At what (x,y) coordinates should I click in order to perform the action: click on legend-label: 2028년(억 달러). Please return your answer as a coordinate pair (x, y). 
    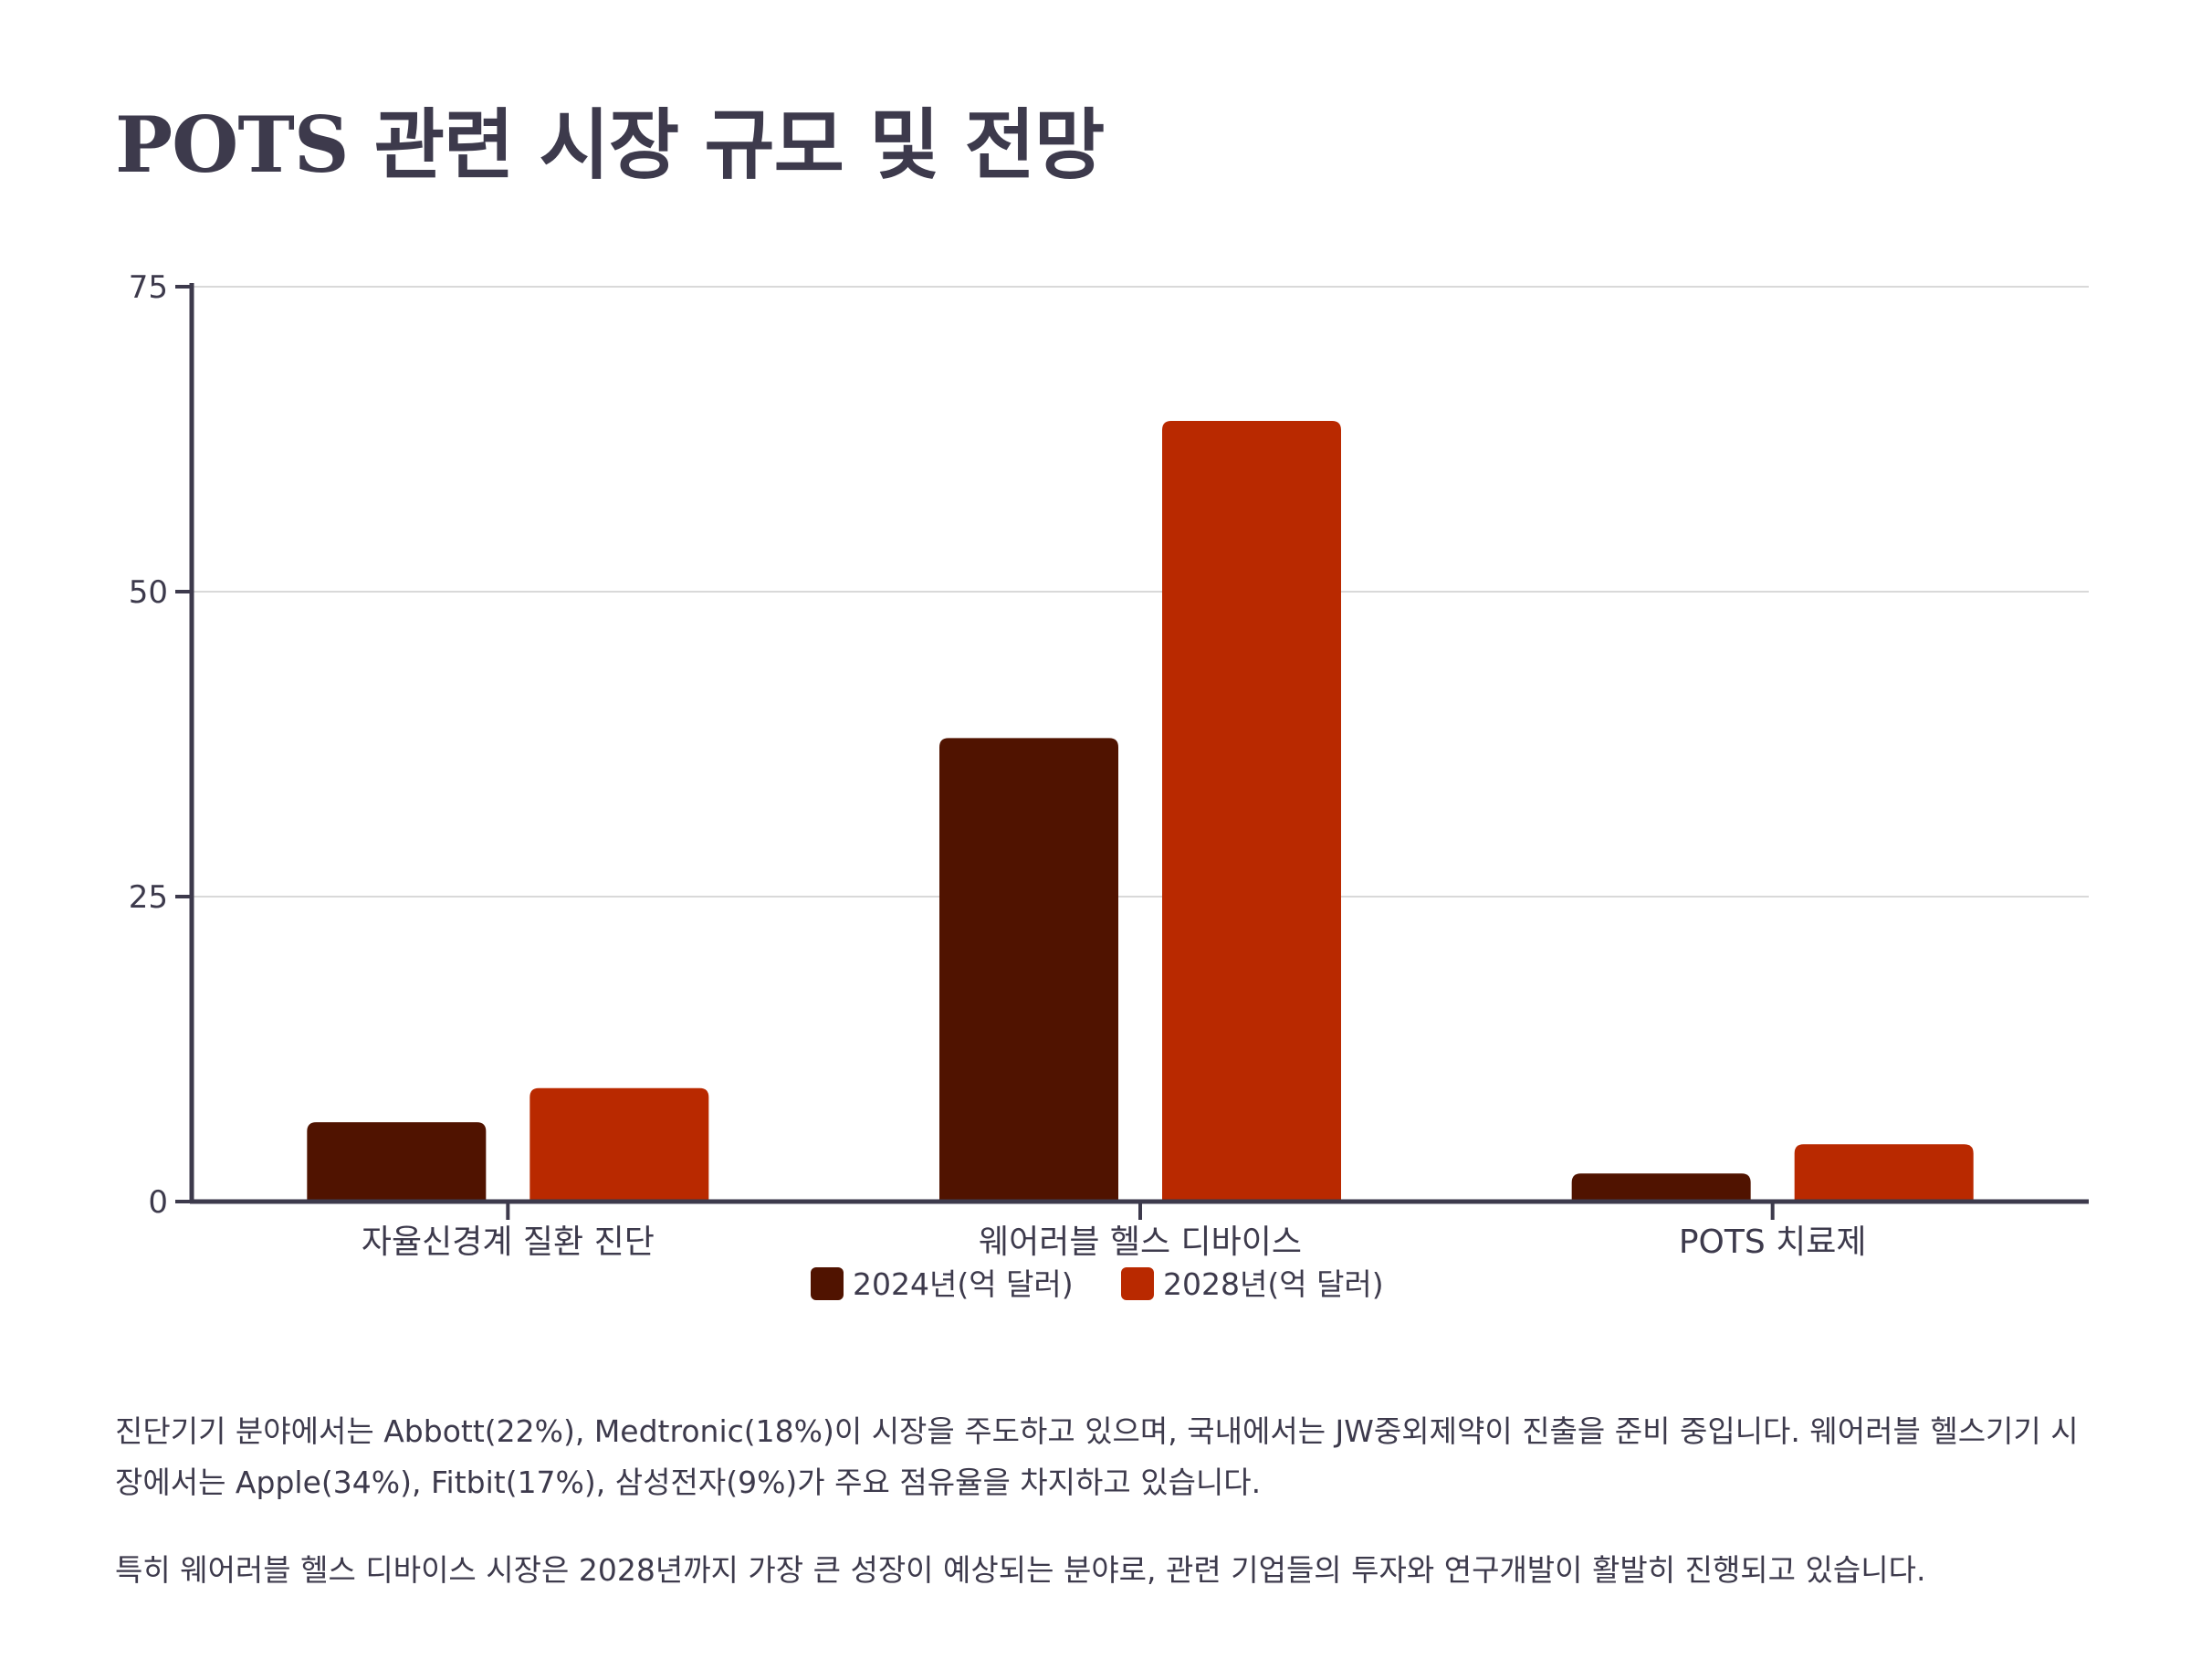
    Looking at the image, I should click on (1273, 1284).